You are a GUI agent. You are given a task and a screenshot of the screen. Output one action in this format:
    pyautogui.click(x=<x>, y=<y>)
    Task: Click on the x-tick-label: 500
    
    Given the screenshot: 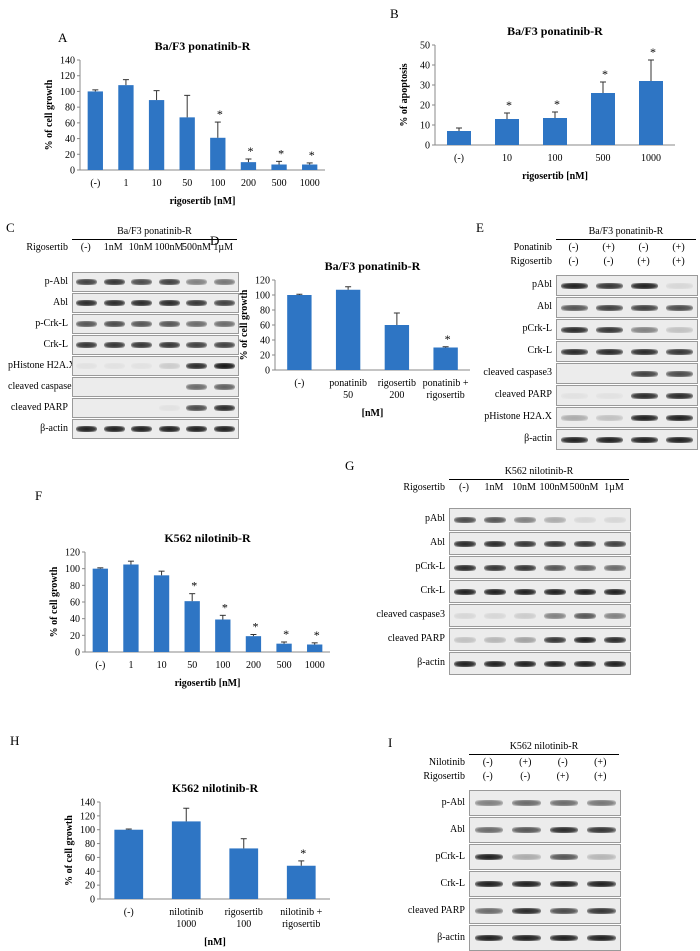 What is the action you would take?
    pyautogui.click(x=284, y=665)
    